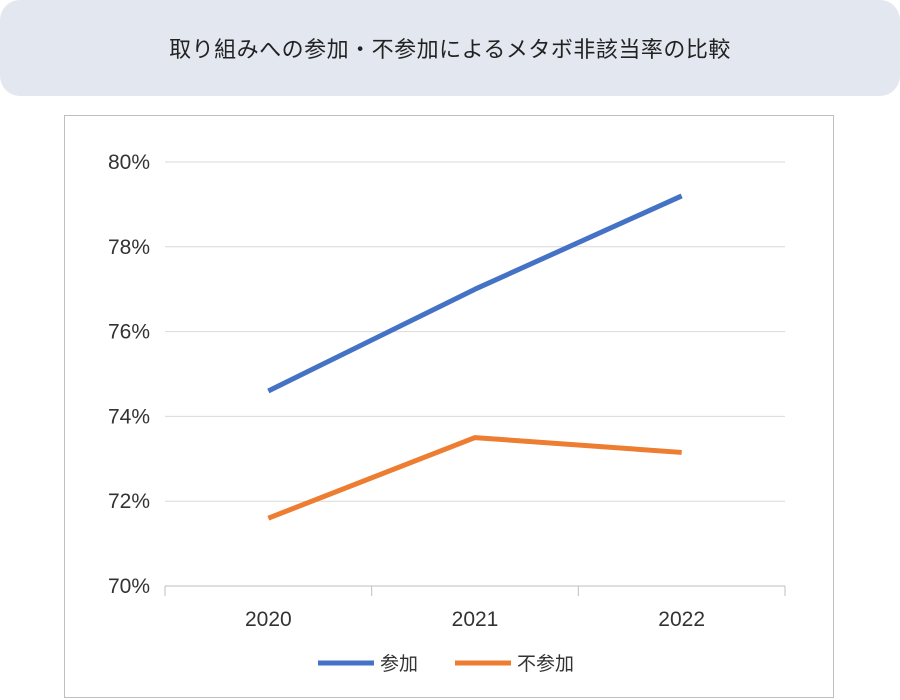 Image resolution: width=900 pixels, height=700 pixels. I want to click on chart-title-bar: 取り組みへの参加・不参加によるメタボ非該当率の比較, so click(450, 48).